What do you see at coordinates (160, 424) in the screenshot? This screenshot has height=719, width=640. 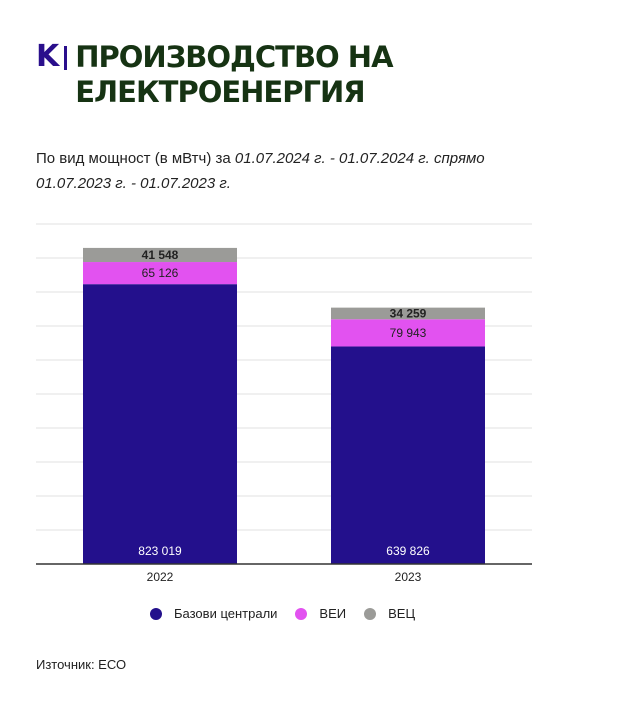 I see `bar-segment-2022-base` at bounding box center [160, 424].